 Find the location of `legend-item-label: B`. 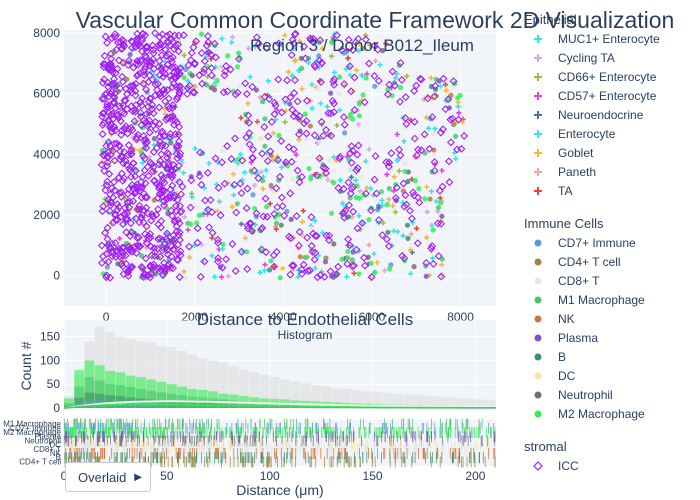

legend-item-label: B is located at coordinates (562, 357).